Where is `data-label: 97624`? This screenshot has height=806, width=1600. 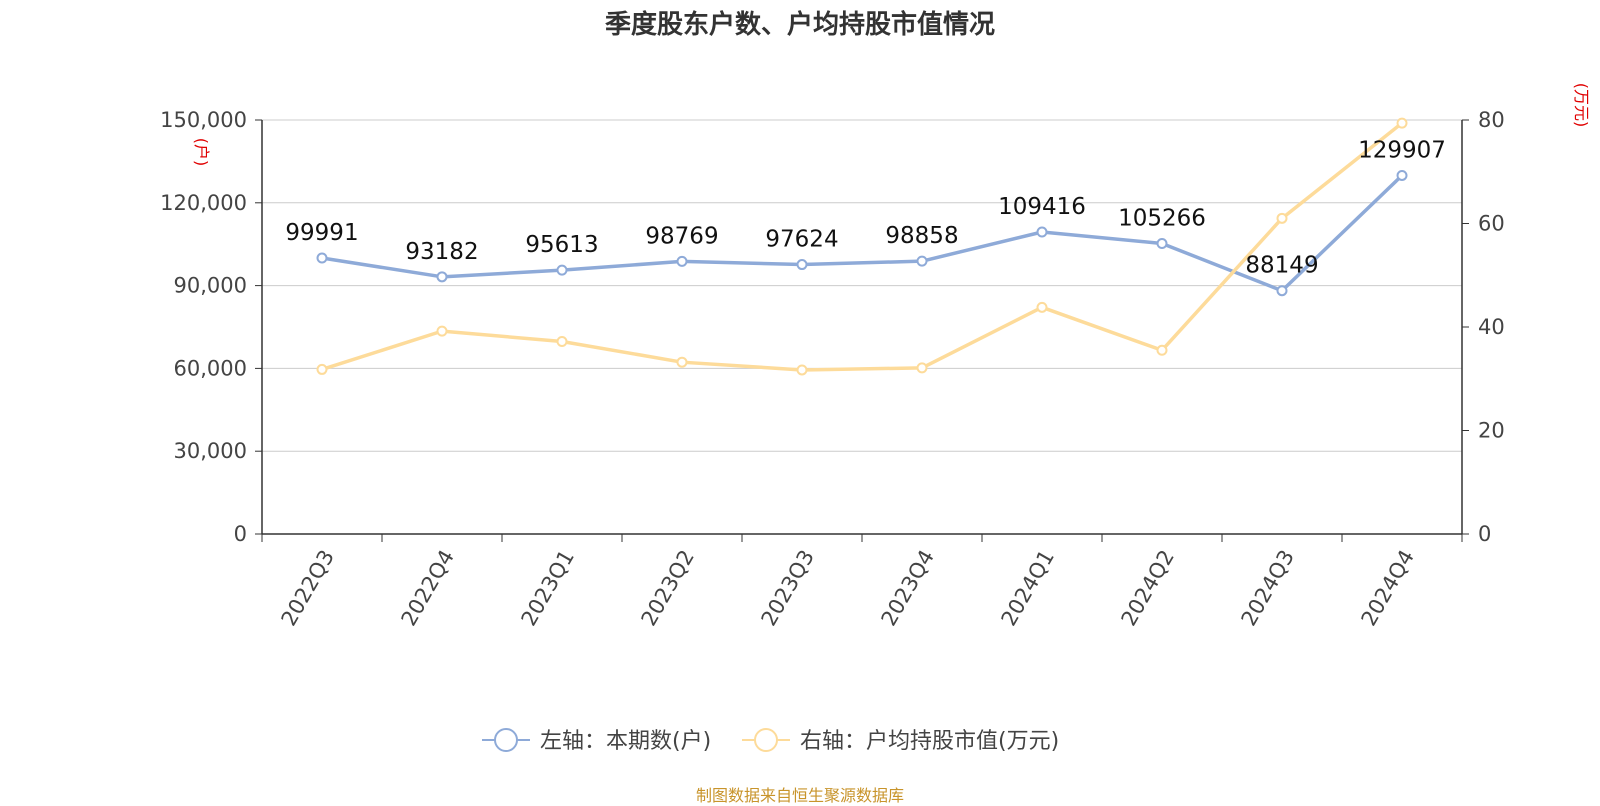 data-label: 97624 is located at coordinates (801, 240).